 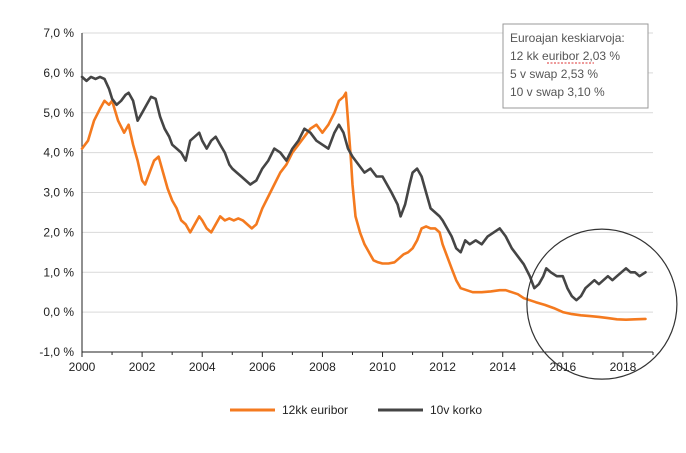 What do you see at coordinates (58, 312) in the screenshot?
I see `y-tick-label: 0,0 %` at bounding box center [58, 312].